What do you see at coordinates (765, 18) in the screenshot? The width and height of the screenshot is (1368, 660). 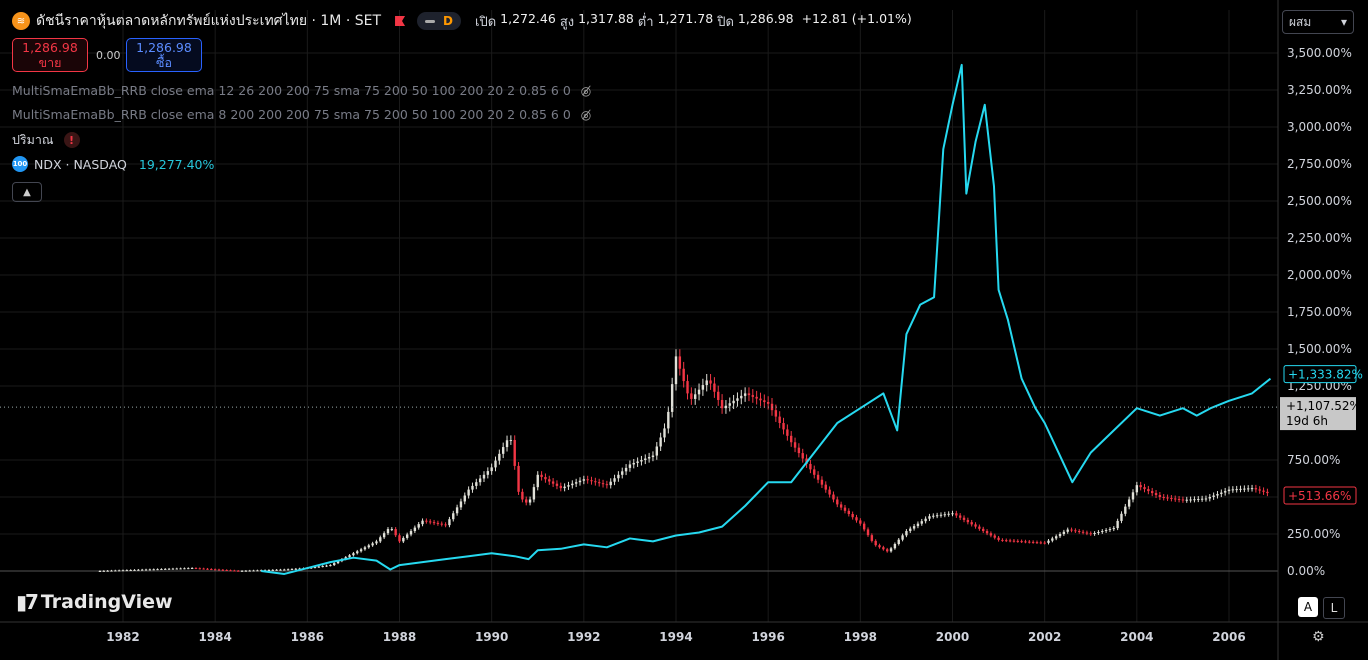 I see `ohlc-close-value: 1,286.98` at bounding box center [765, 18].